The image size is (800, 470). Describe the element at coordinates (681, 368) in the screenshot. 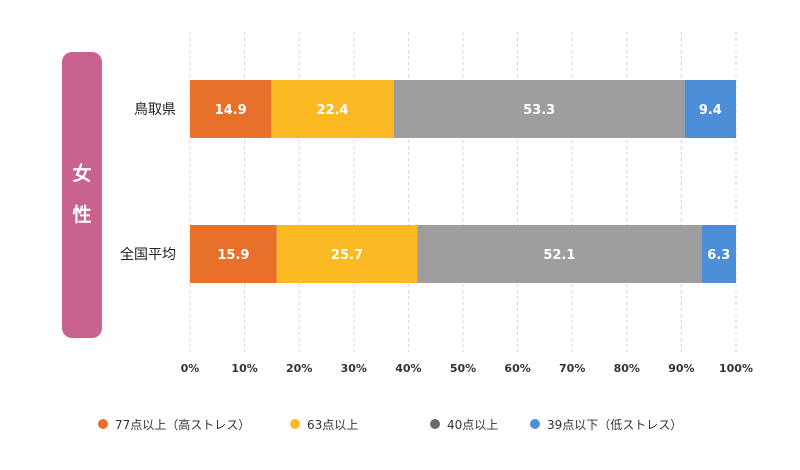

I see `x-tick-label: 90%` at that location.